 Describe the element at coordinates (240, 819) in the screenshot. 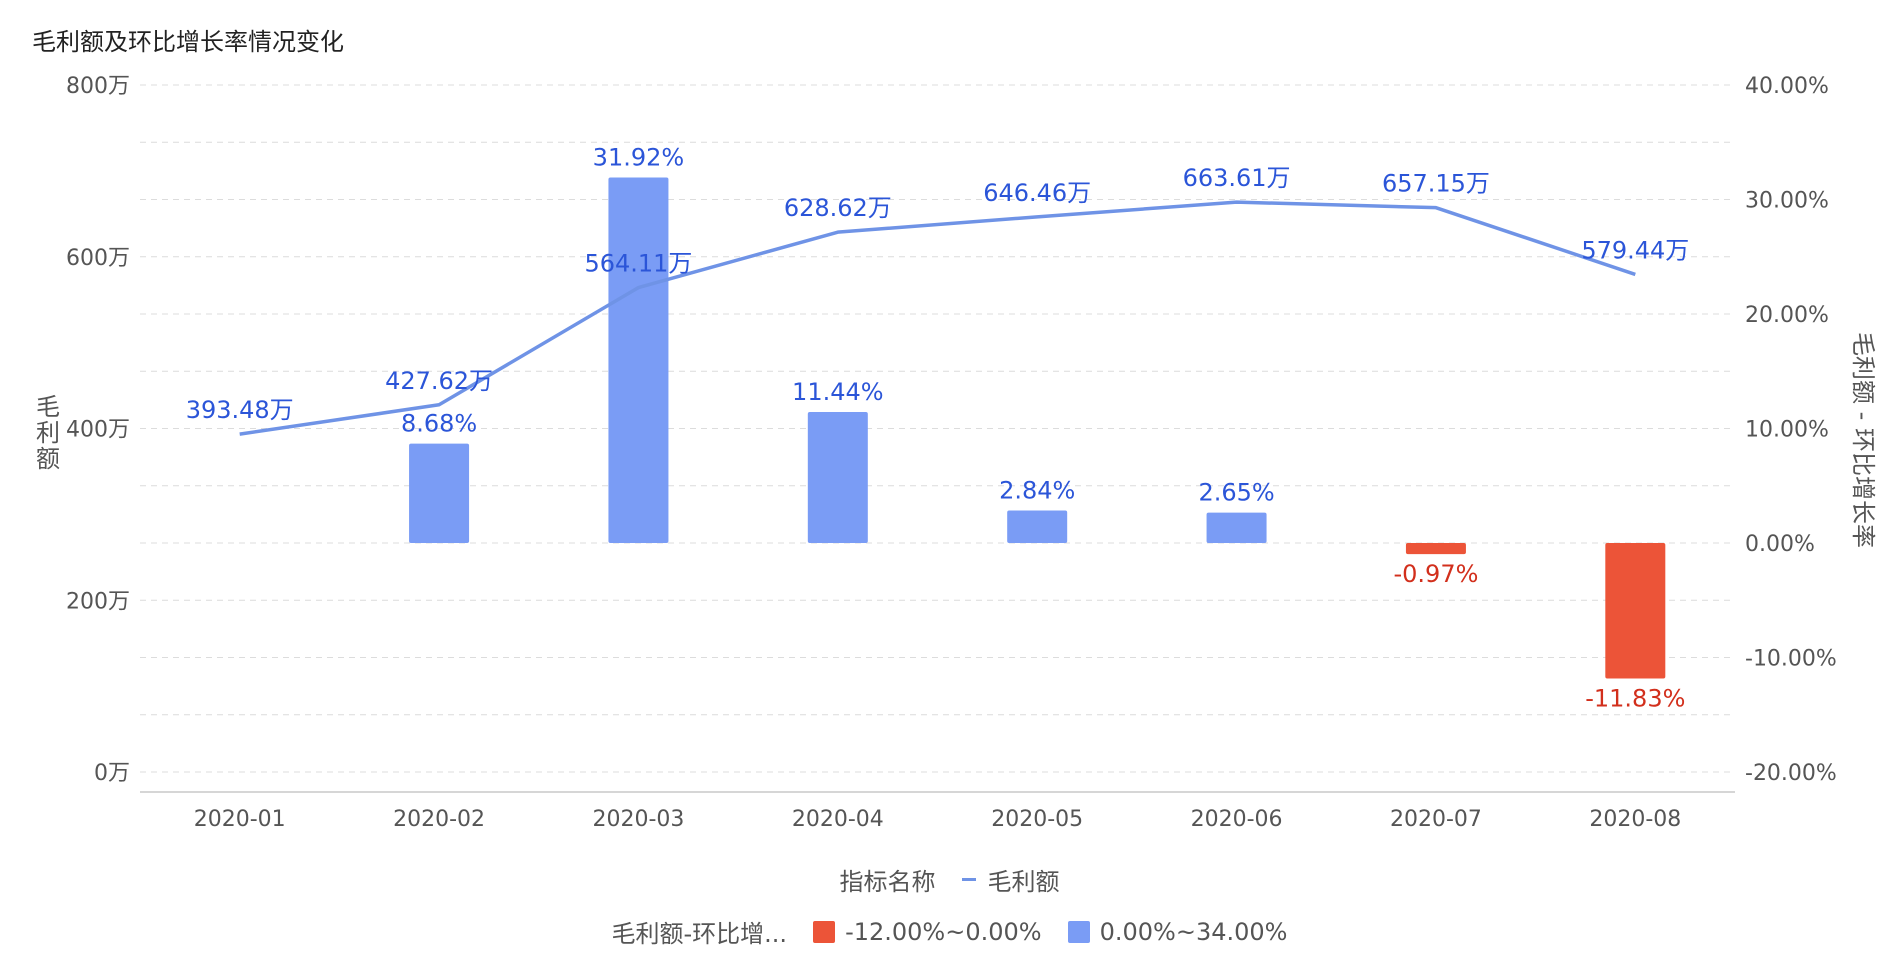

I see `x-tick-label: 2020-01` at that location.